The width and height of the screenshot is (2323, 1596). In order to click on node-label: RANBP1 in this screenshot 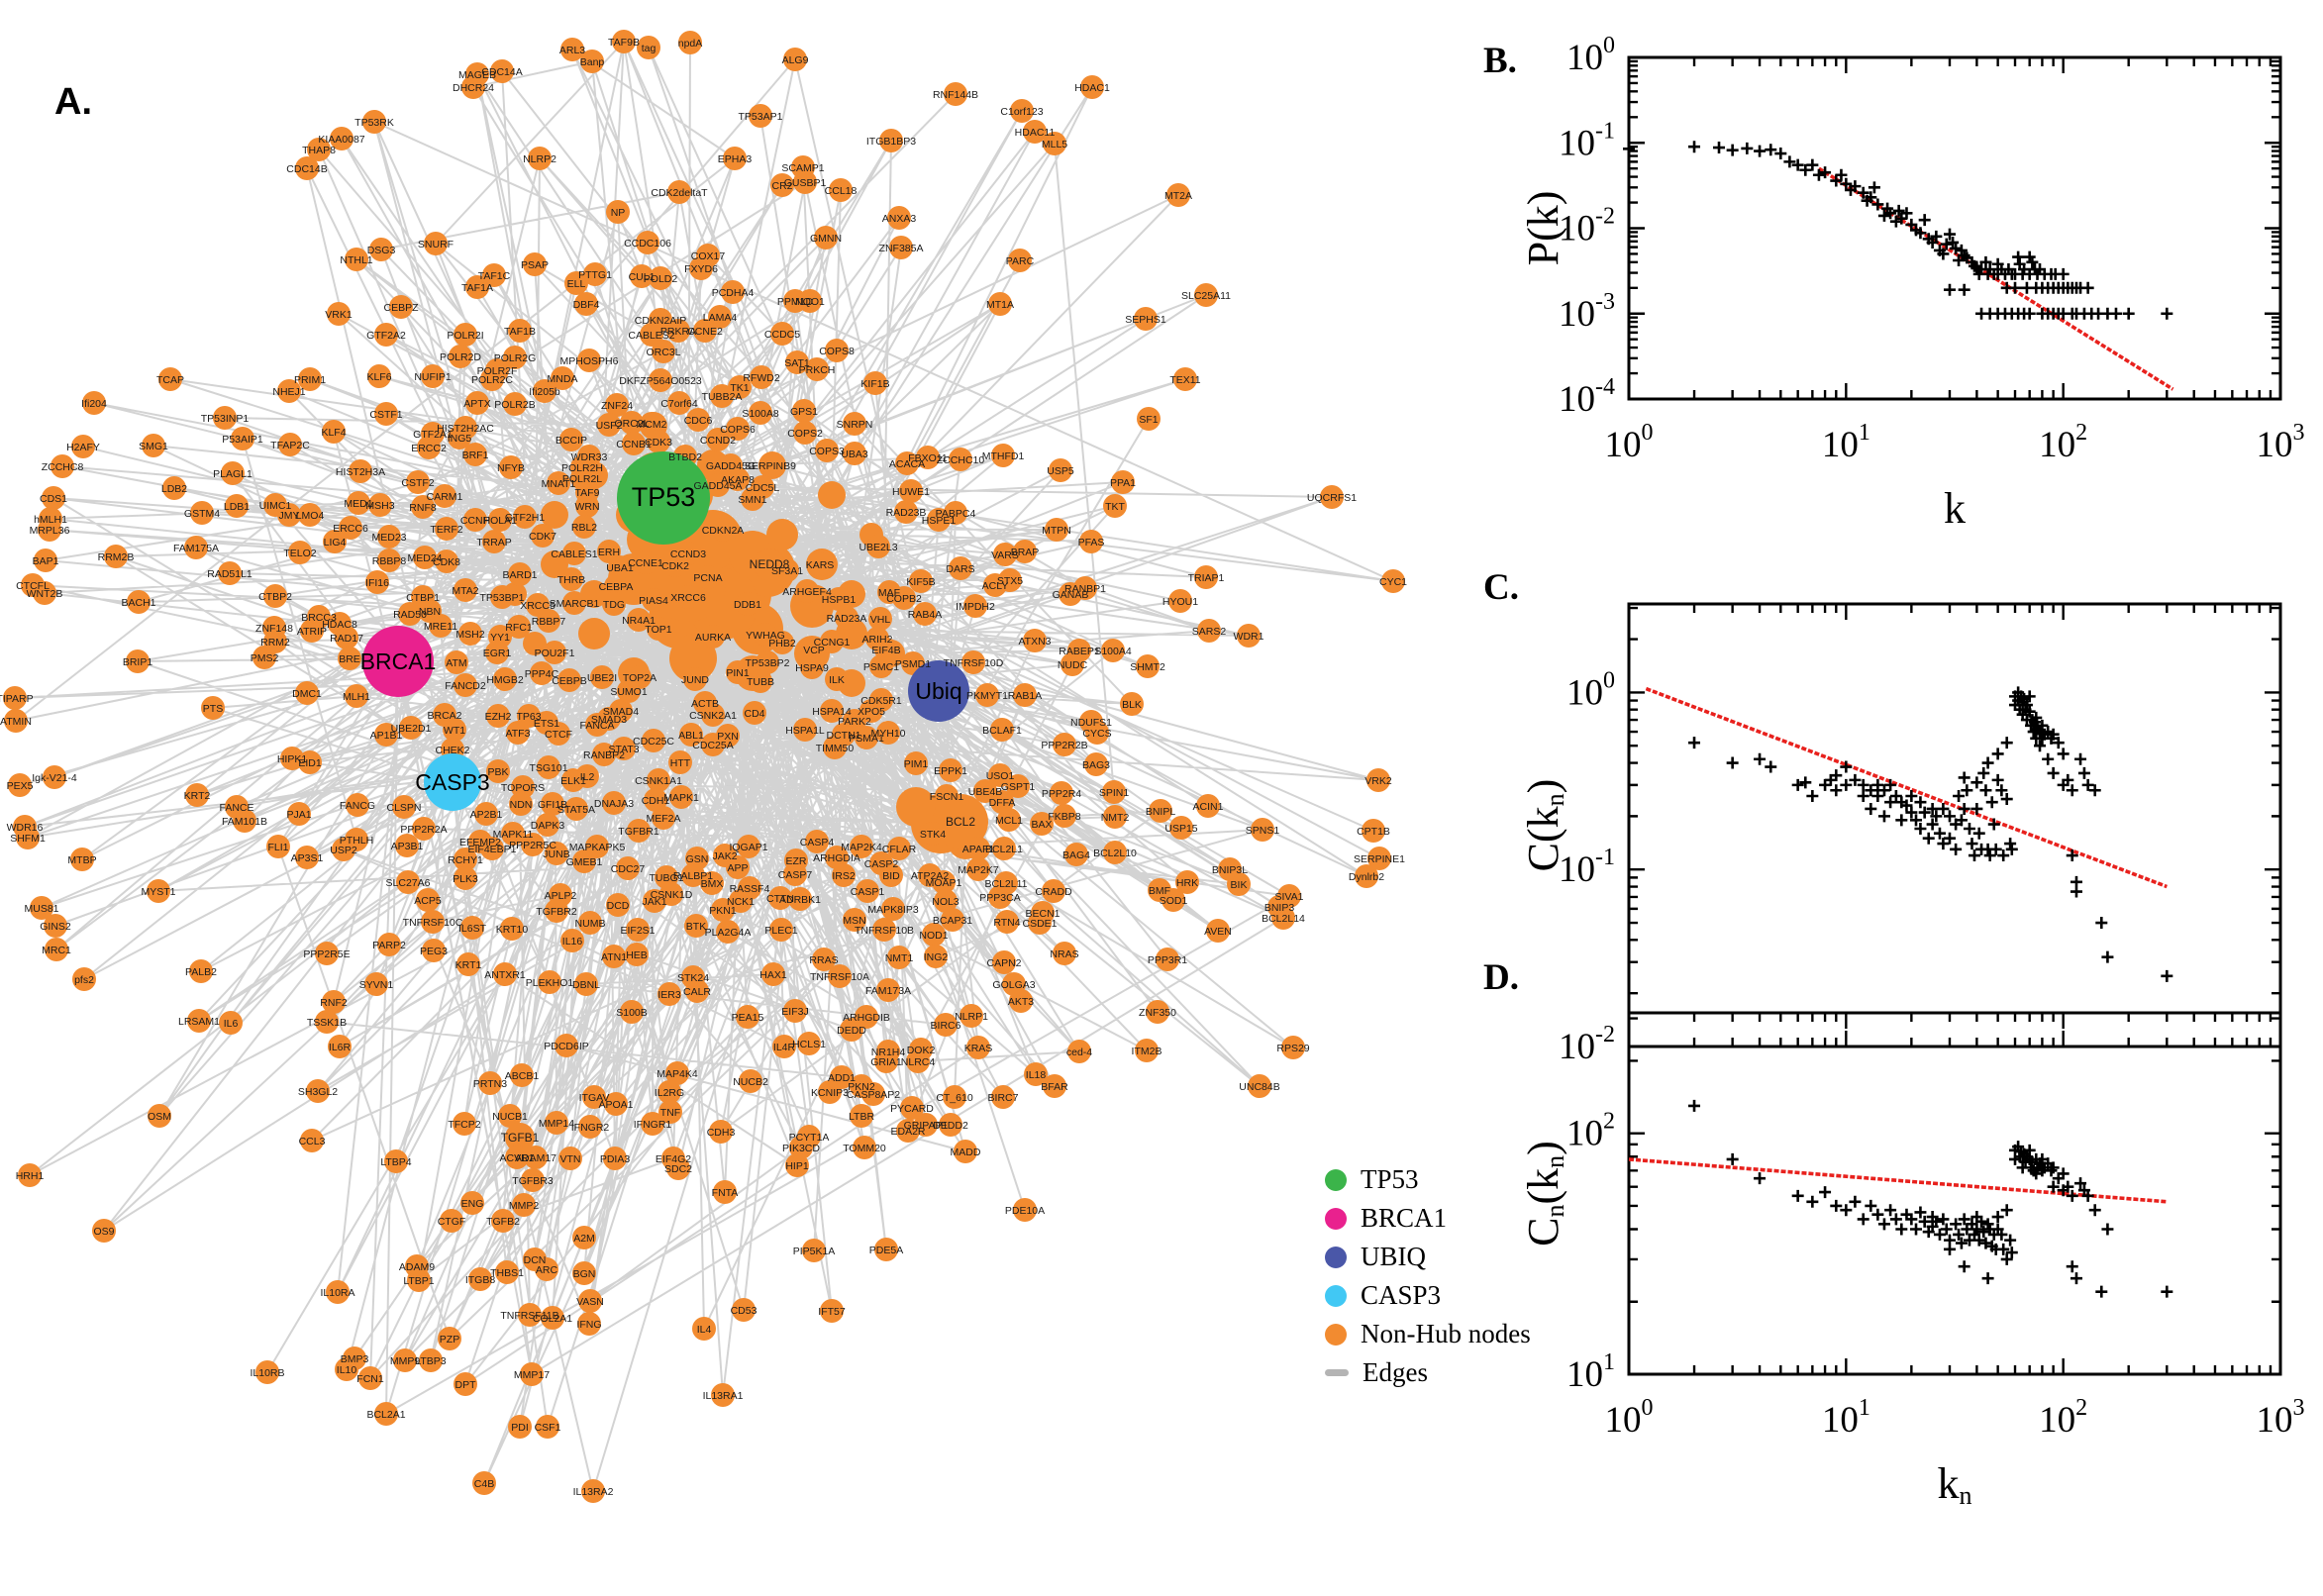, I will do `click(1085, 589)`.